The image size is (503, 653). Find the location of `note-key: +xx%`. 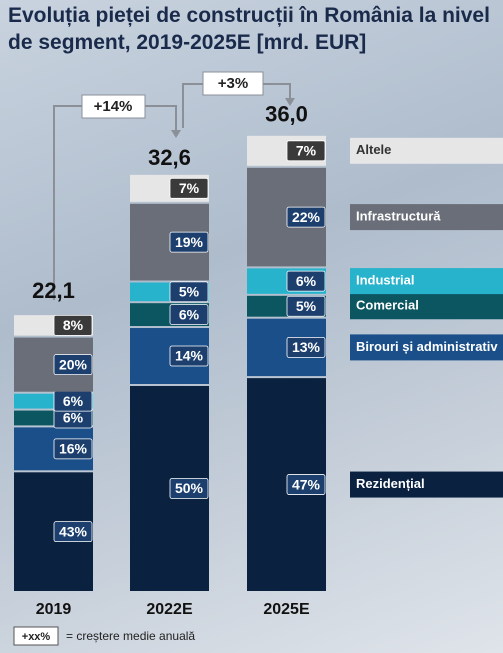

note-key: +xx% is located at coordinates (36, 637).